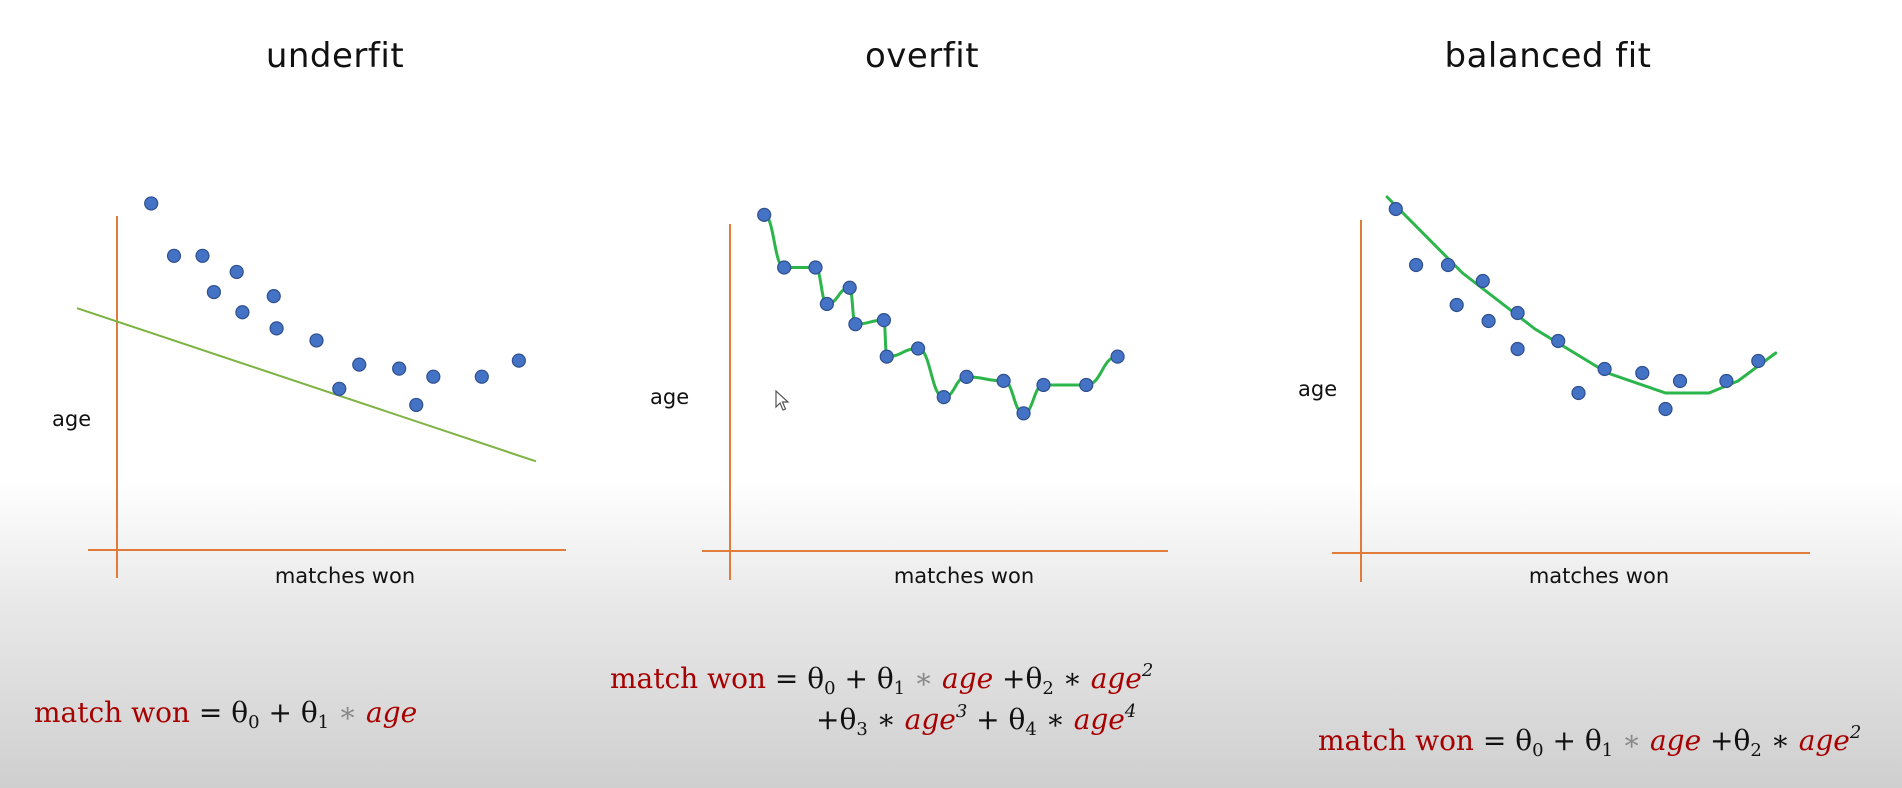 This screenshot has height=788, width=1902. I want to click on formula-superscript: 3, so click(961, 711).